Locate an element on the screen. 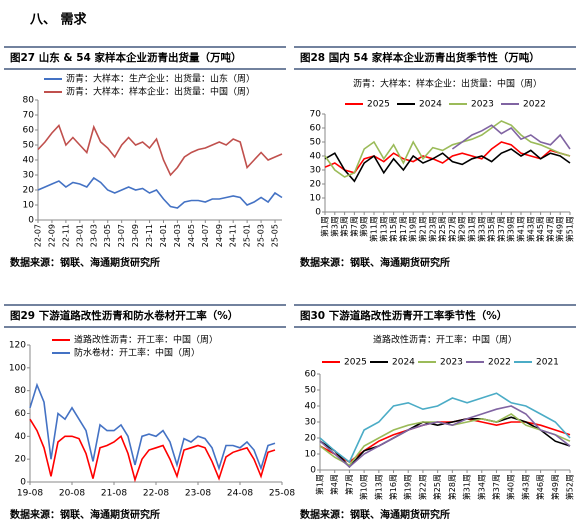 This screenshot has width=578, height=530. legend-label: 防水卷材：开工率：中国（周） is located at coordinates (137, 353).